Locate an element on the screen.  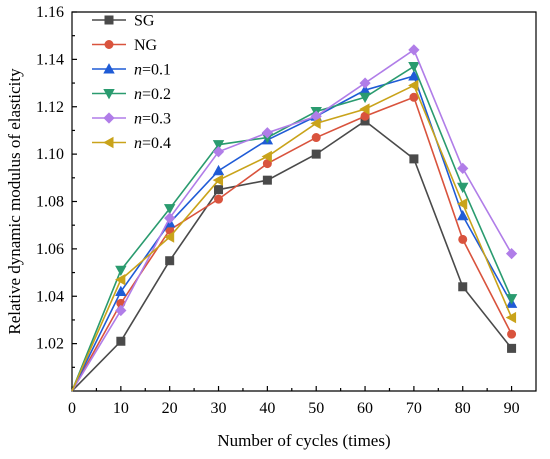
y-tick-label: 1.04 is located at coordinates (50, 296).